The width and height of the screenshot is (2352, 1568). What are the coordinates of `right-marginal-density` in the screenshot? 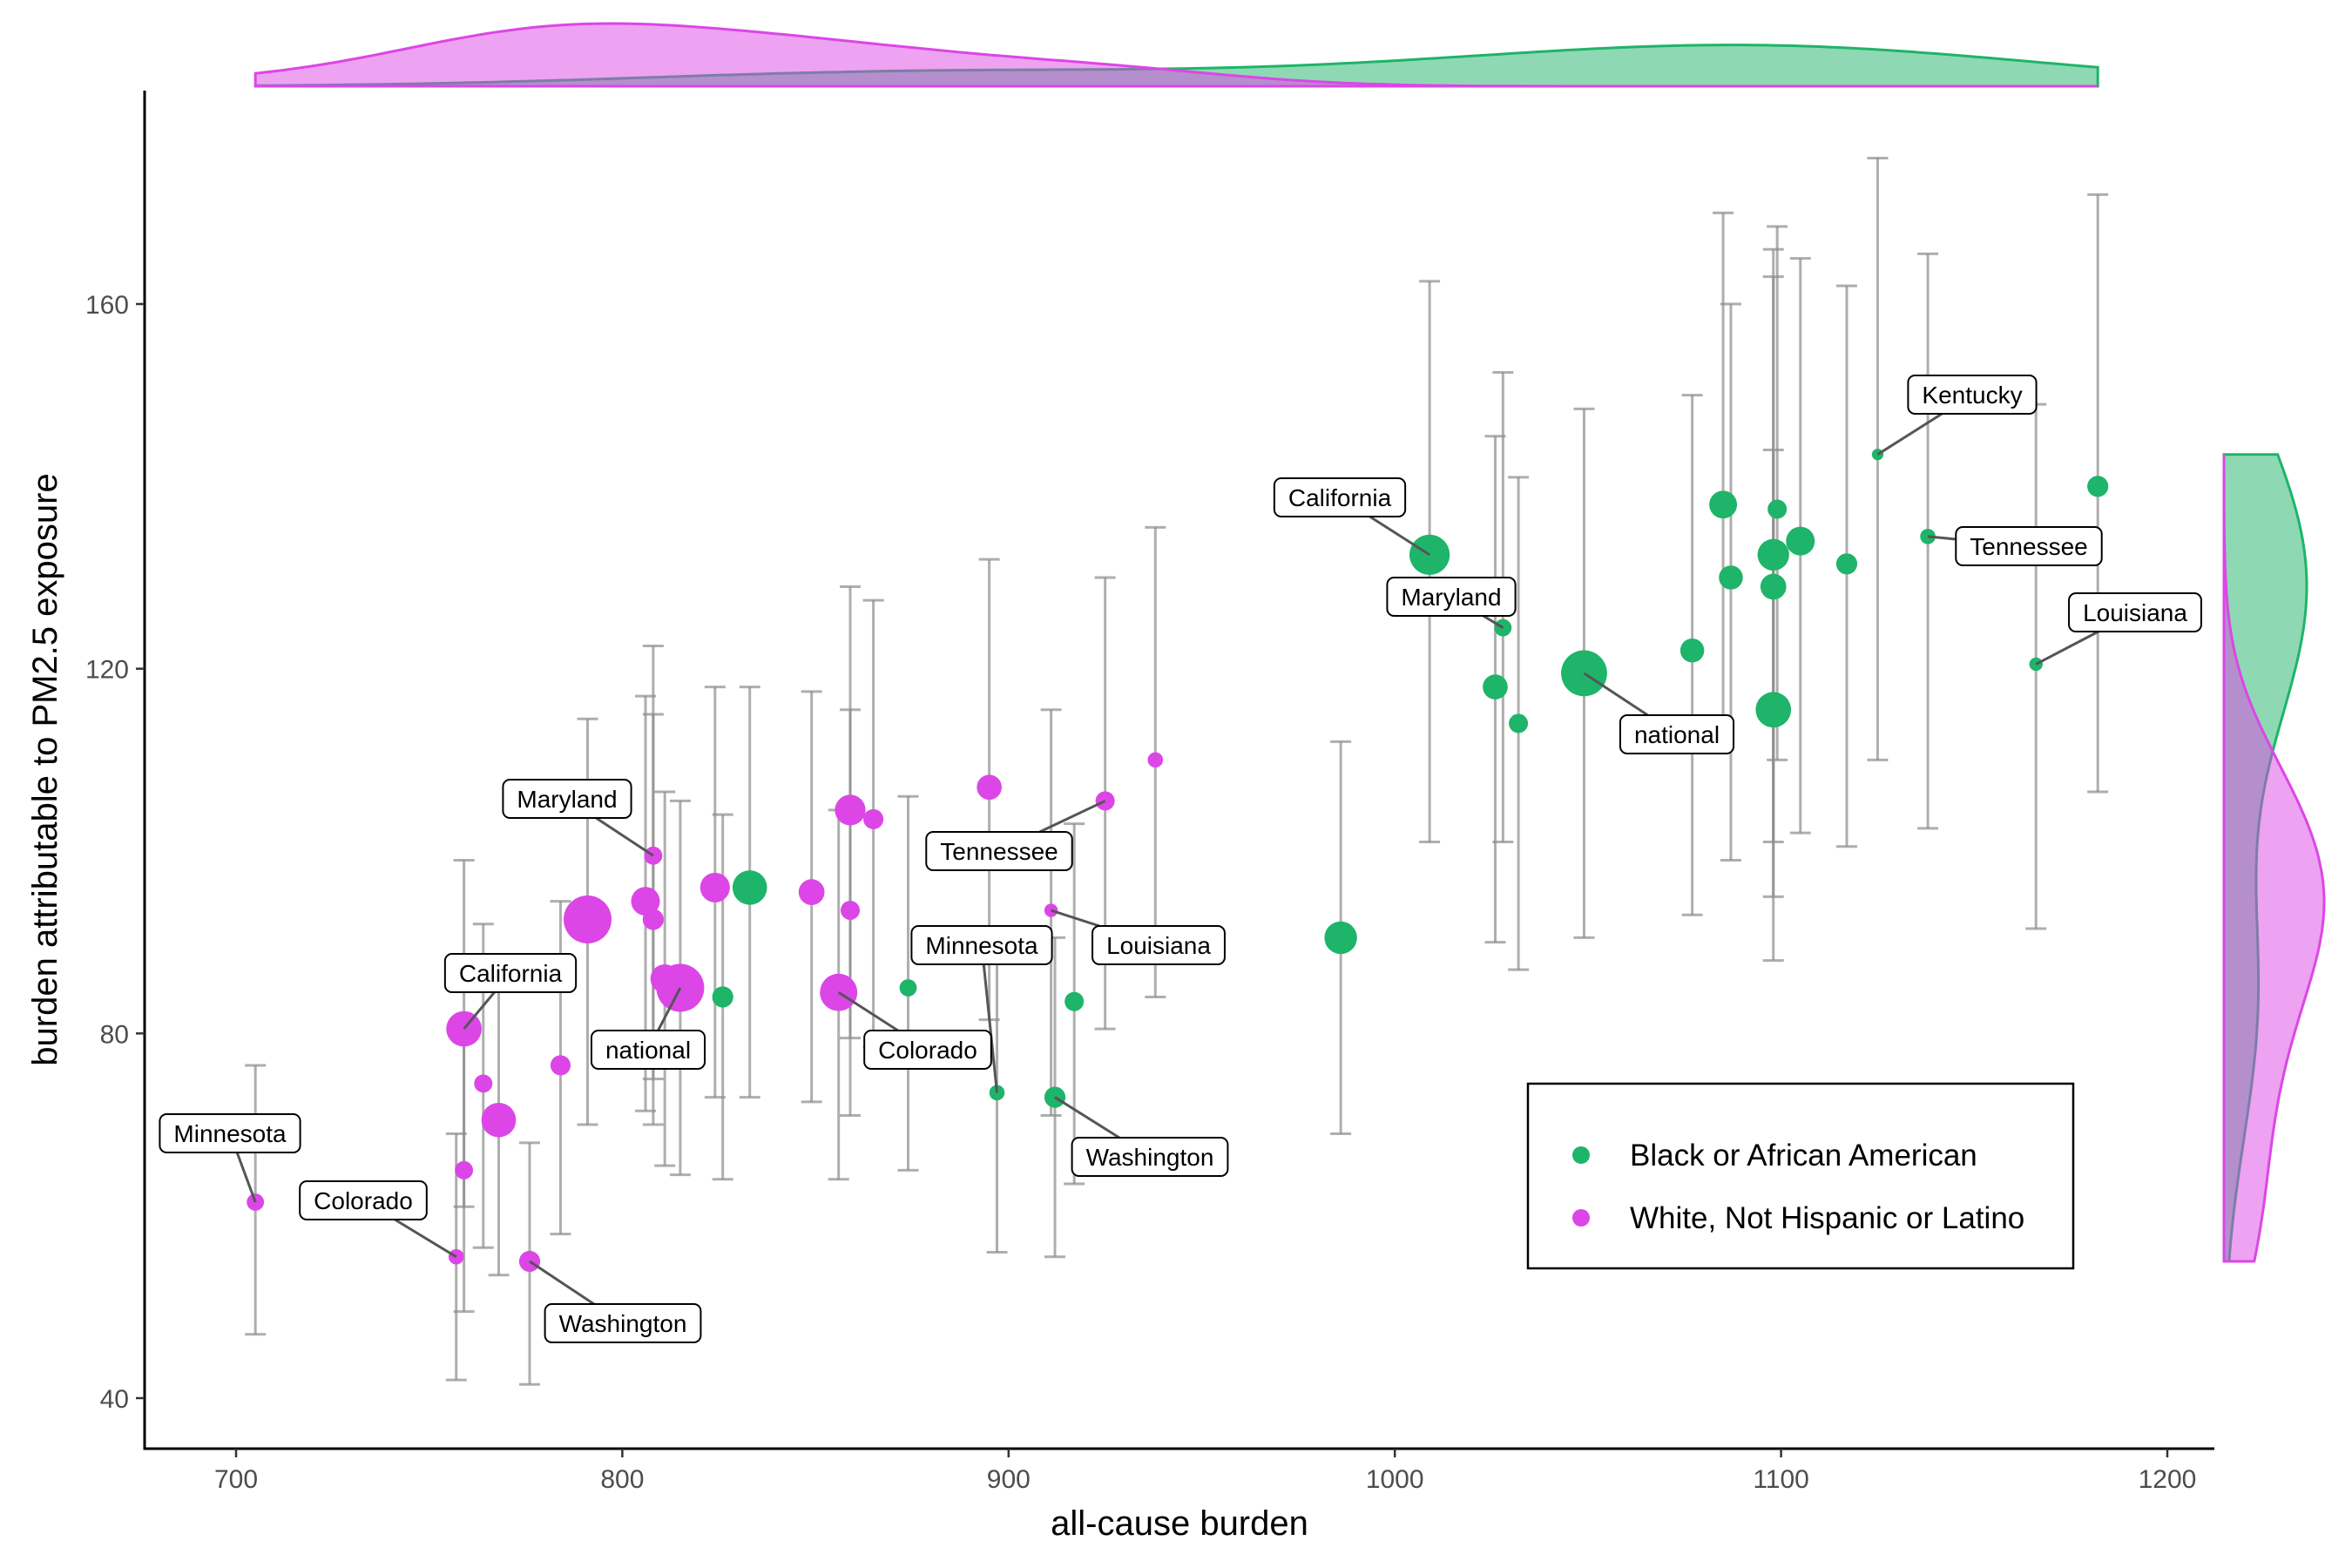 It's located at (2274, 858).